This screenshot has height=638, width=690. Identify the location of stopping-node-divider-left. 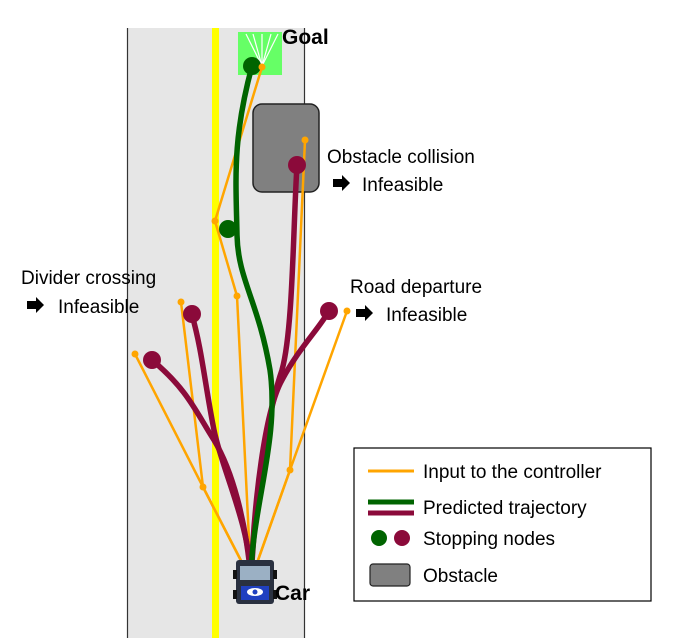
(152, 360).